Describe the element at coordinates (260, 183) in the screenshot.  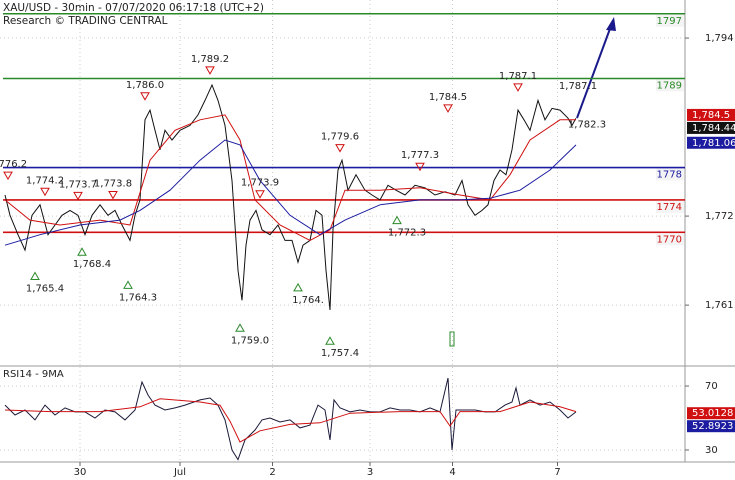
I see `high-label: 1,773.9` at that location.